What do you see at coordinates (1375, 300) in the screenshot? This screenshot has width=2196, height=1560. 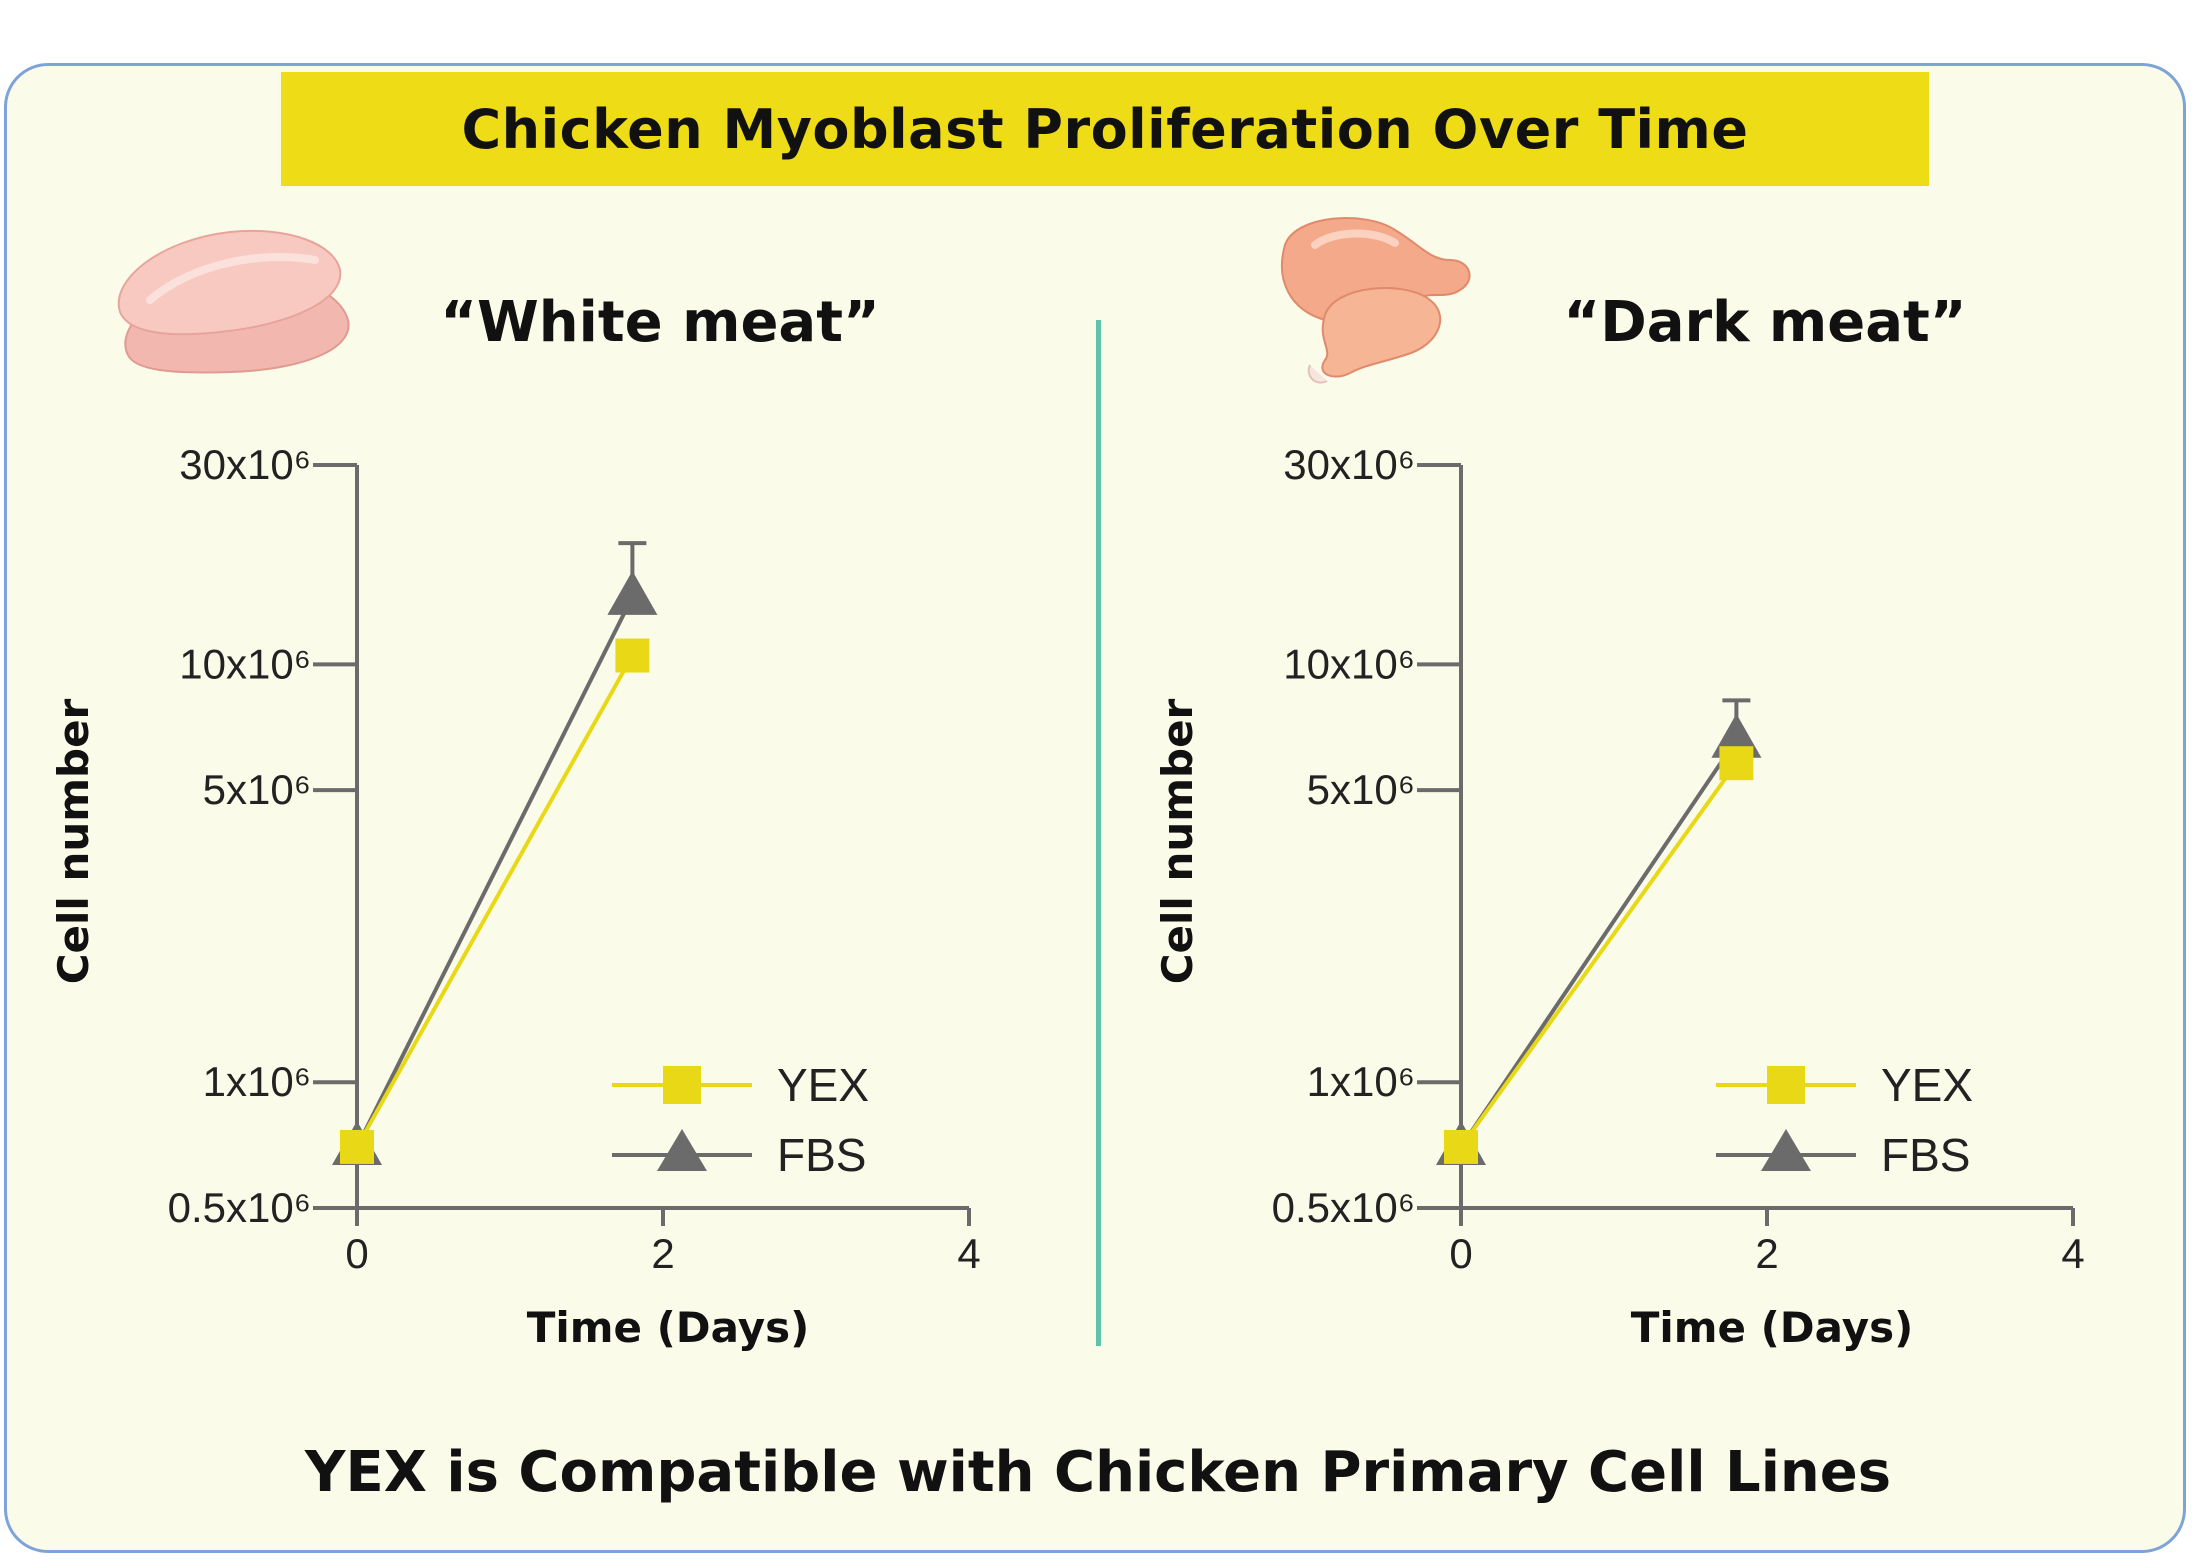 I see `chicken-drumstick-icon` at bounding box center [1375, 300].